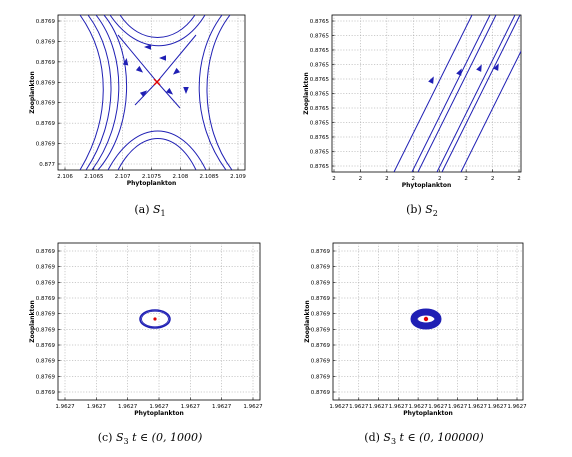 The width and height of the screenshot is (572, 457). Describe the element at coordinates (47, 165) in the screenshot. I see `y-tick-label: 0.877` at that location.